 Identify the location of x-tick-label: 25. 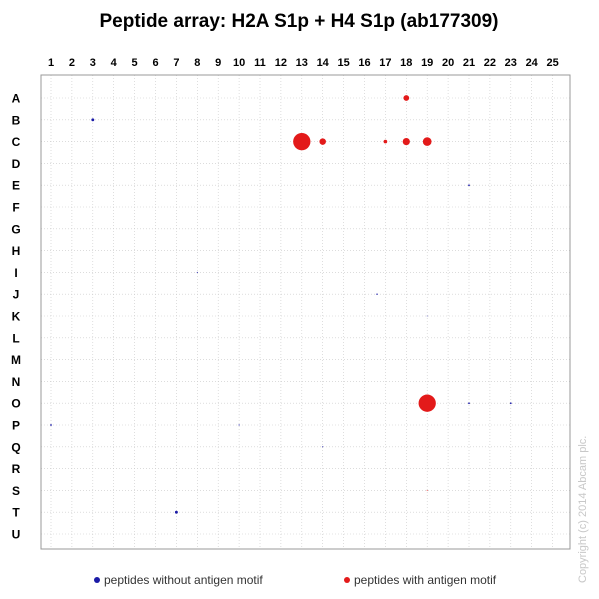
(552, 63).